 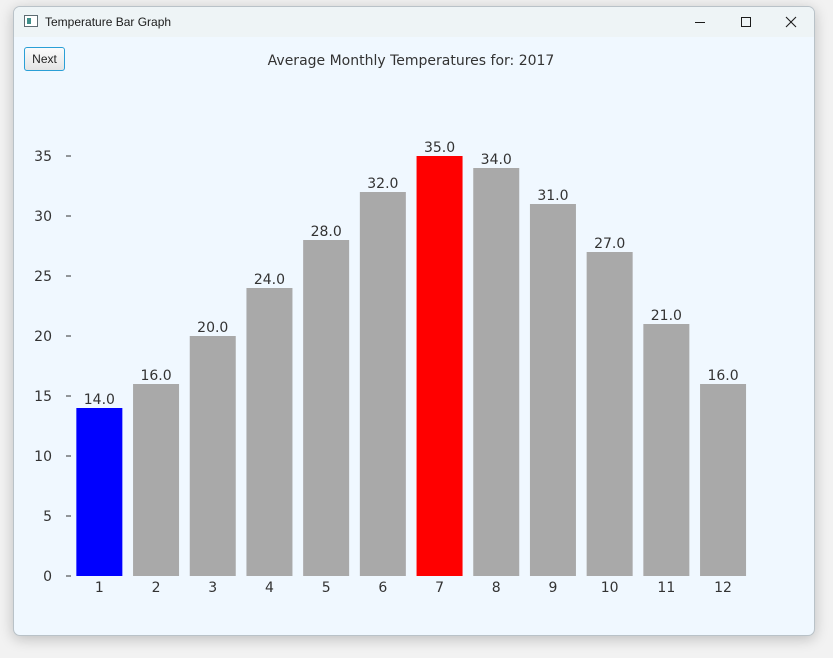 What do you see at coordinates (723, 588) in the screenshot?
I see `x-tick-label: 12` at bounding box center [723, 588].